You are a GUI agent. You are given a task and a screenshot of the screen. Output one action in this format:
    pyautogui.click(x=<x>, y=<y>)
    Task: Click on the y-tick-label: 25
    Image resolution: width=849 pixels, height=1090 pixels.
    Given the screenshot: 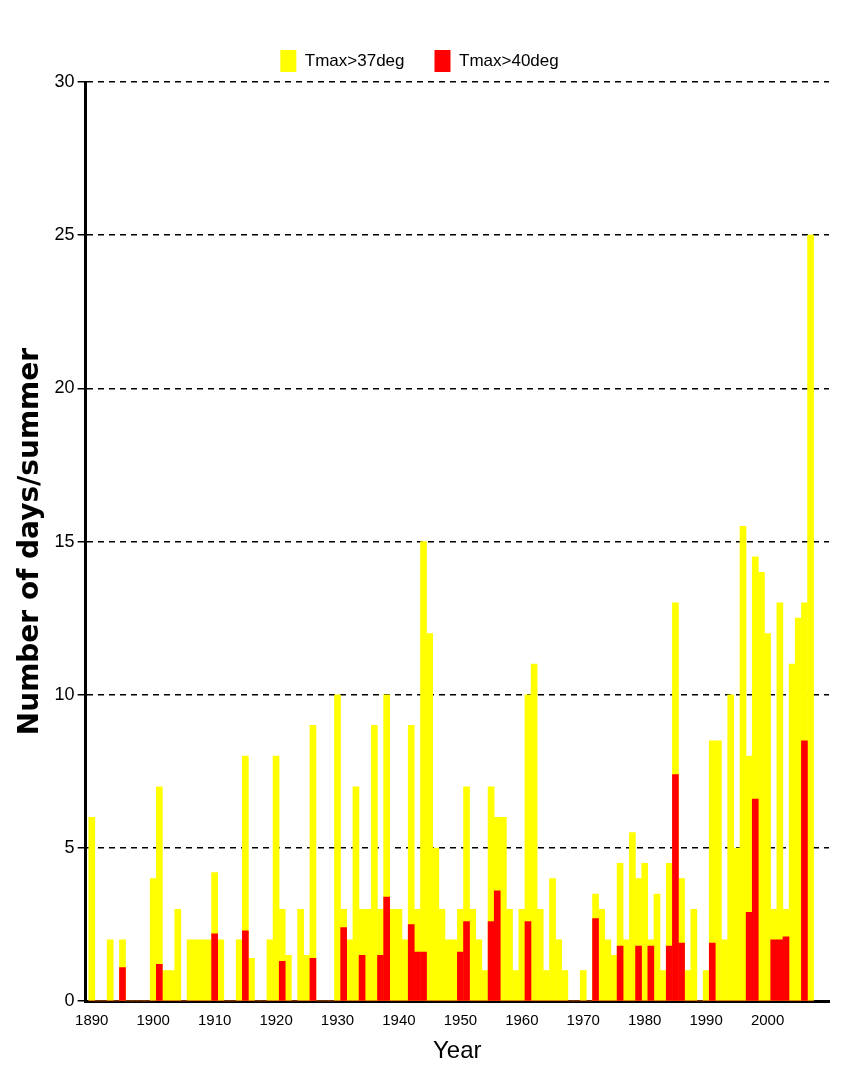 What is the action you would take?
    pyautogui.click(x=64, y=234)
    